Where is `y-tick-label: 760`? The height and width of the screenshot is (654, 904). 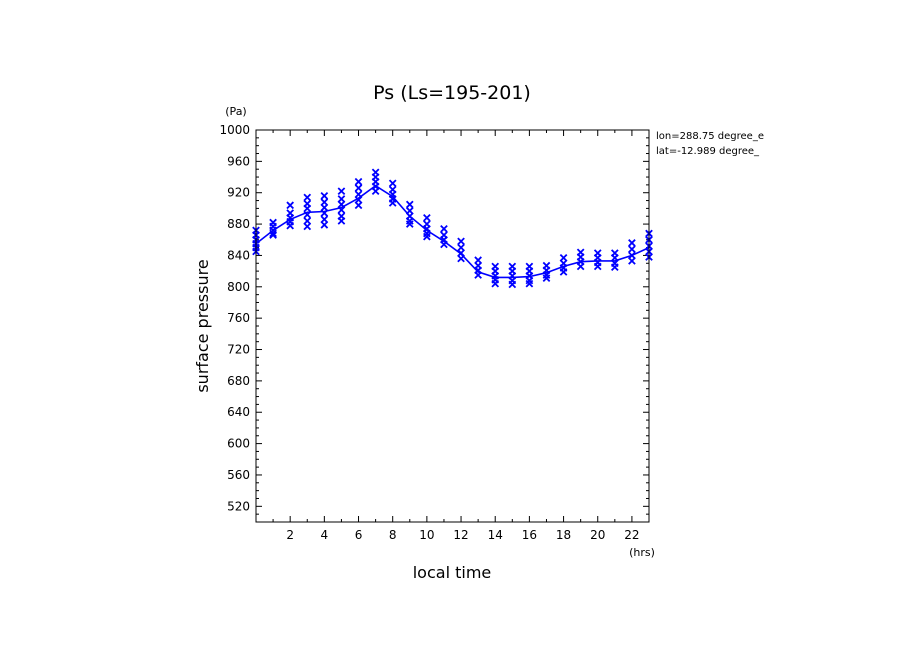 y-tick-label: 760 is located at coordinates (238, 318).